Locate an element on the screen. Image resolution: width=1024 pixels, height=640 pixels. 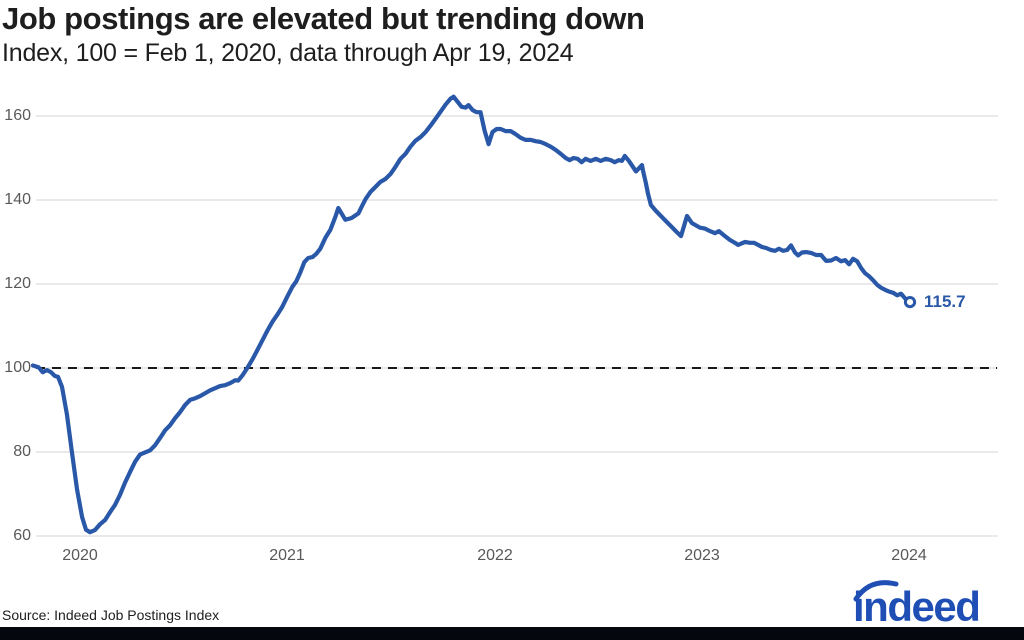
logo-swoosh-icon is located at coordinates (876, 591).